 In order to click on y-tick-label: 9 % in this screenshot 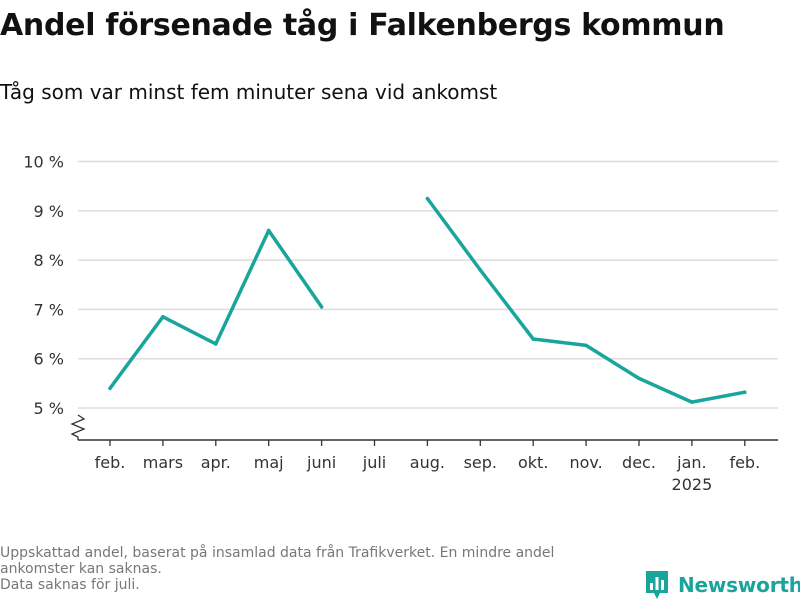, I will do `click(49, 211)`.